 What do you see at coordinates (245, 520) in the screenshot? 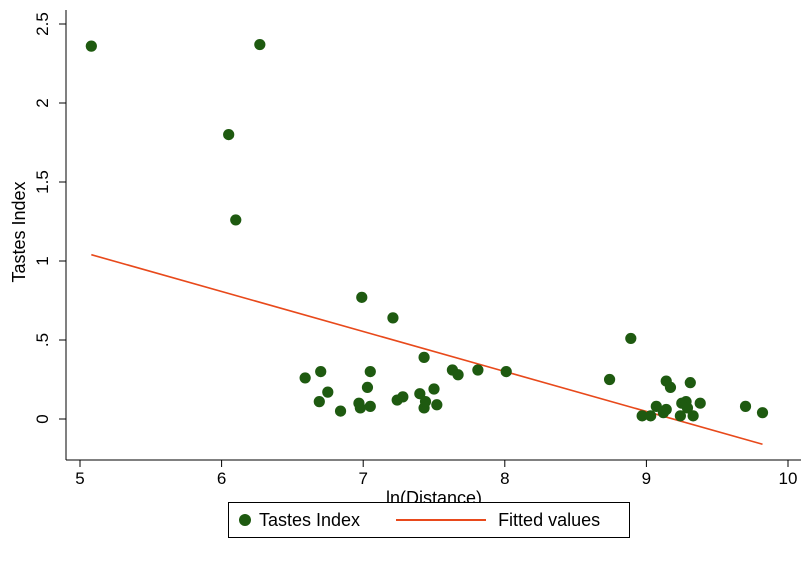
I see `legend-marker-dot` at bounding box center [245, 520].